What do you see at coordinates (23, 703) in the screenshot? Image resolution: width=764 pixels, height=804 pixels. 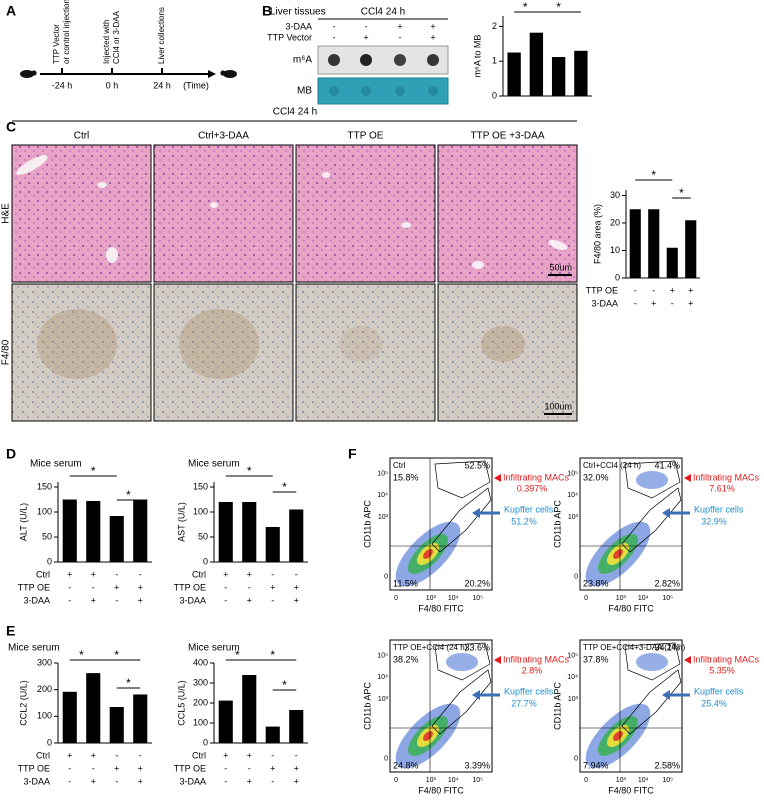 I see `y-axis-label: CCL2 (U/L)` at bounding box center [23, 703].